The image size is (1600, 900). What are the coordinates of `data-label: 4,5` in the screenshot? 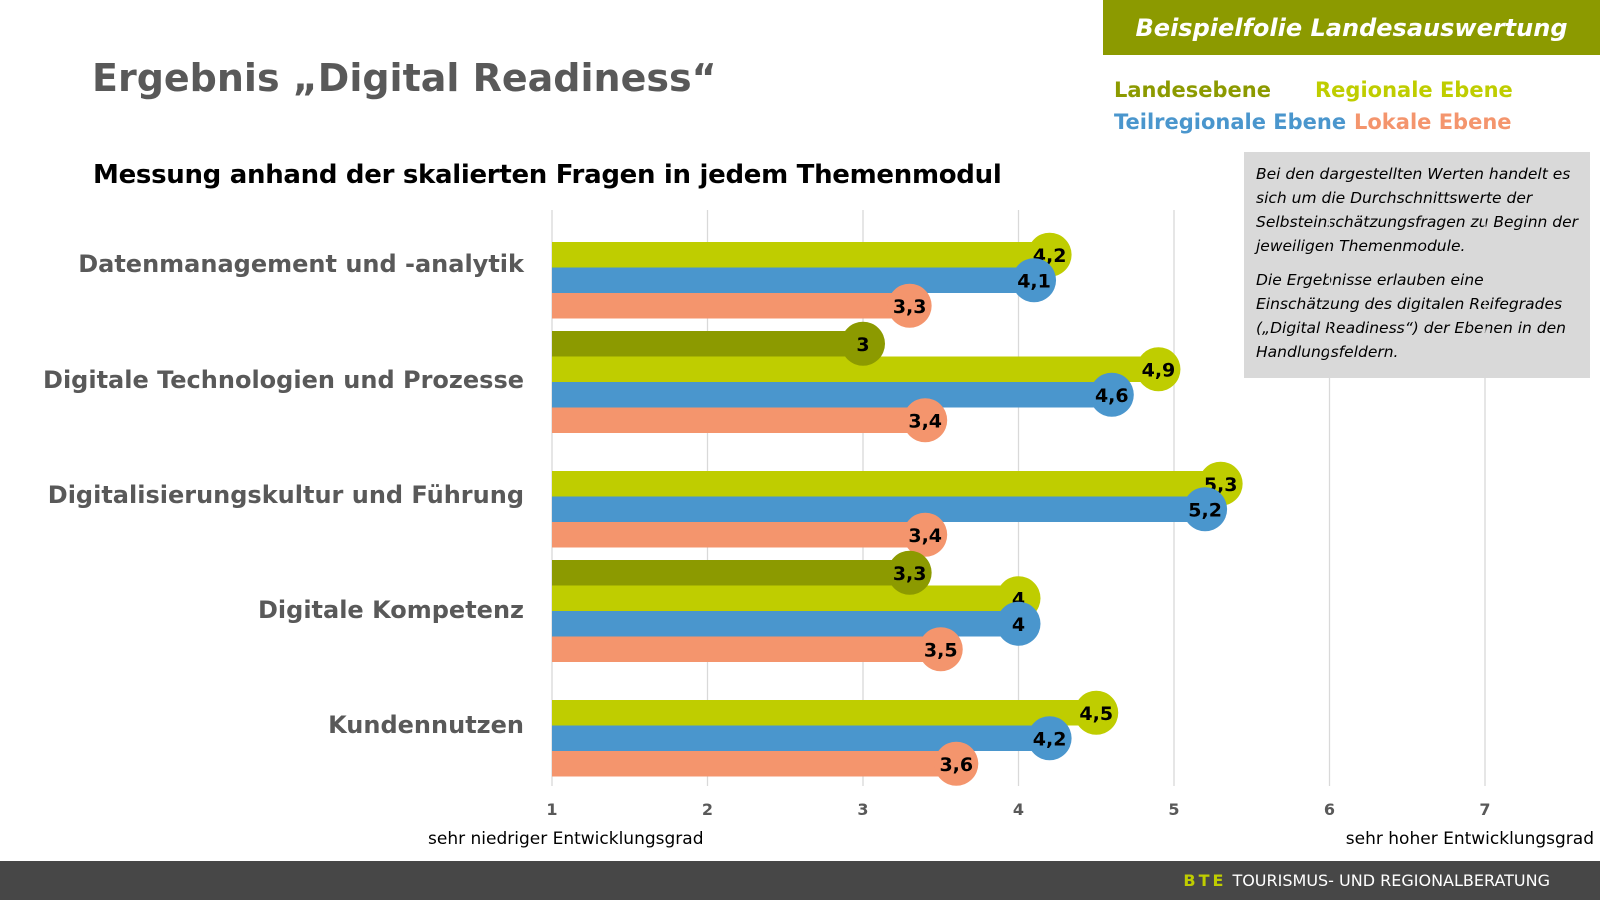 It's located at (1096, 714).